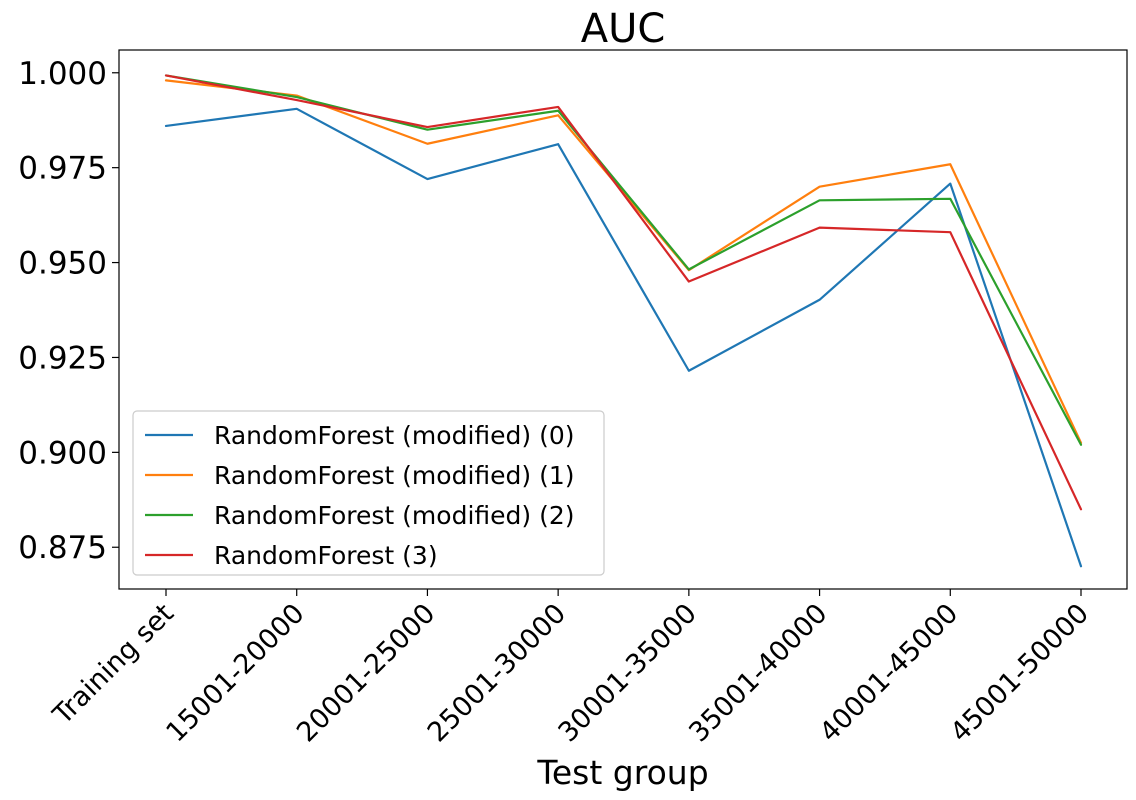 The height and width of the screenshot is (800, 1136). I want to click on x-tick-label: 45001-50000, so click(1020, 673).